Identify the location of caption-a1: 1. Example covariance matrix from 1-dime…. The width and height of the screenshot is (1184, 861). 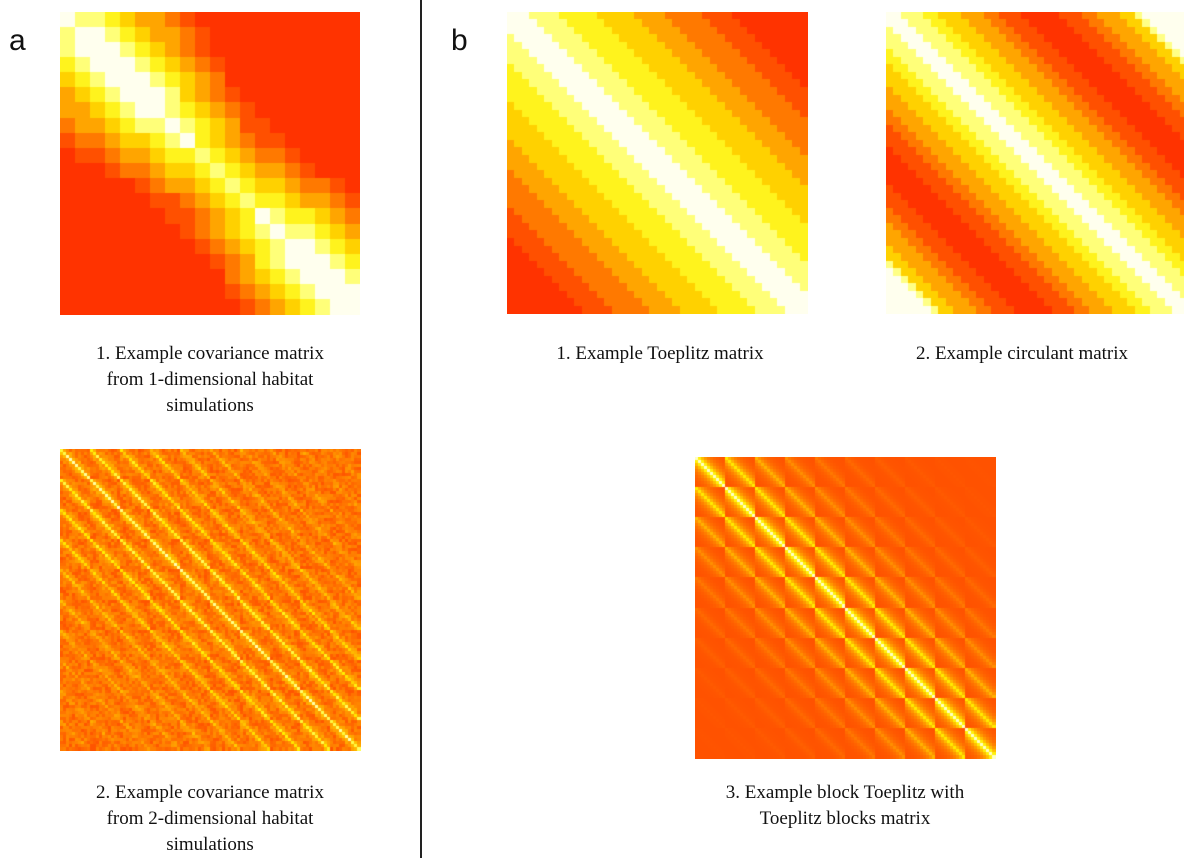
(210, 379).